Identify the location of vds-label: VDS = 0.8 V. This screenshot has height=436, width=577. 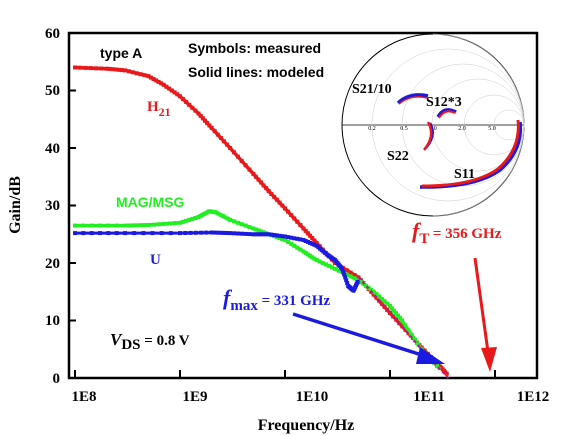
(150, 341).